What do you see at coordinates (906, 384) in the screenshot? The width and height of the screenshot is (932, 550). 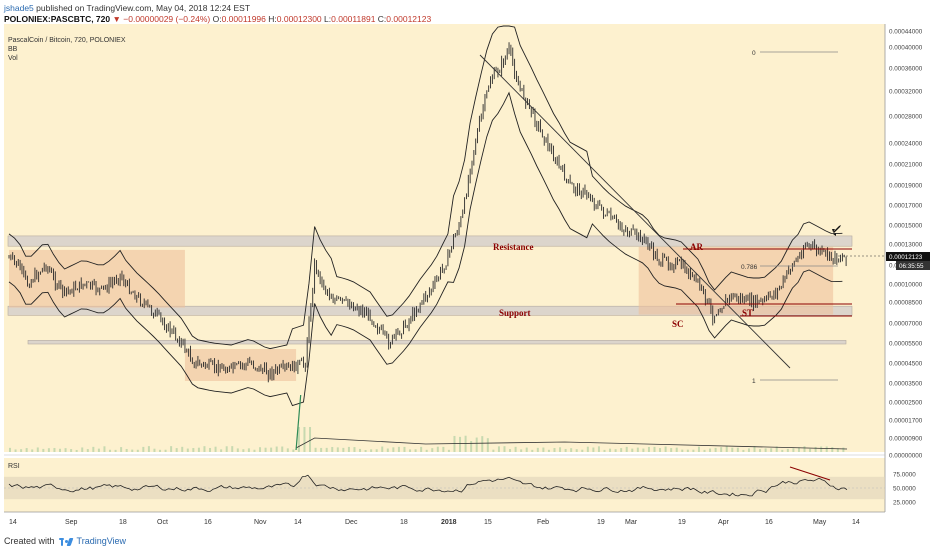 I see `price-tick-label: 0.00003500` at bounding box center [906, 384].